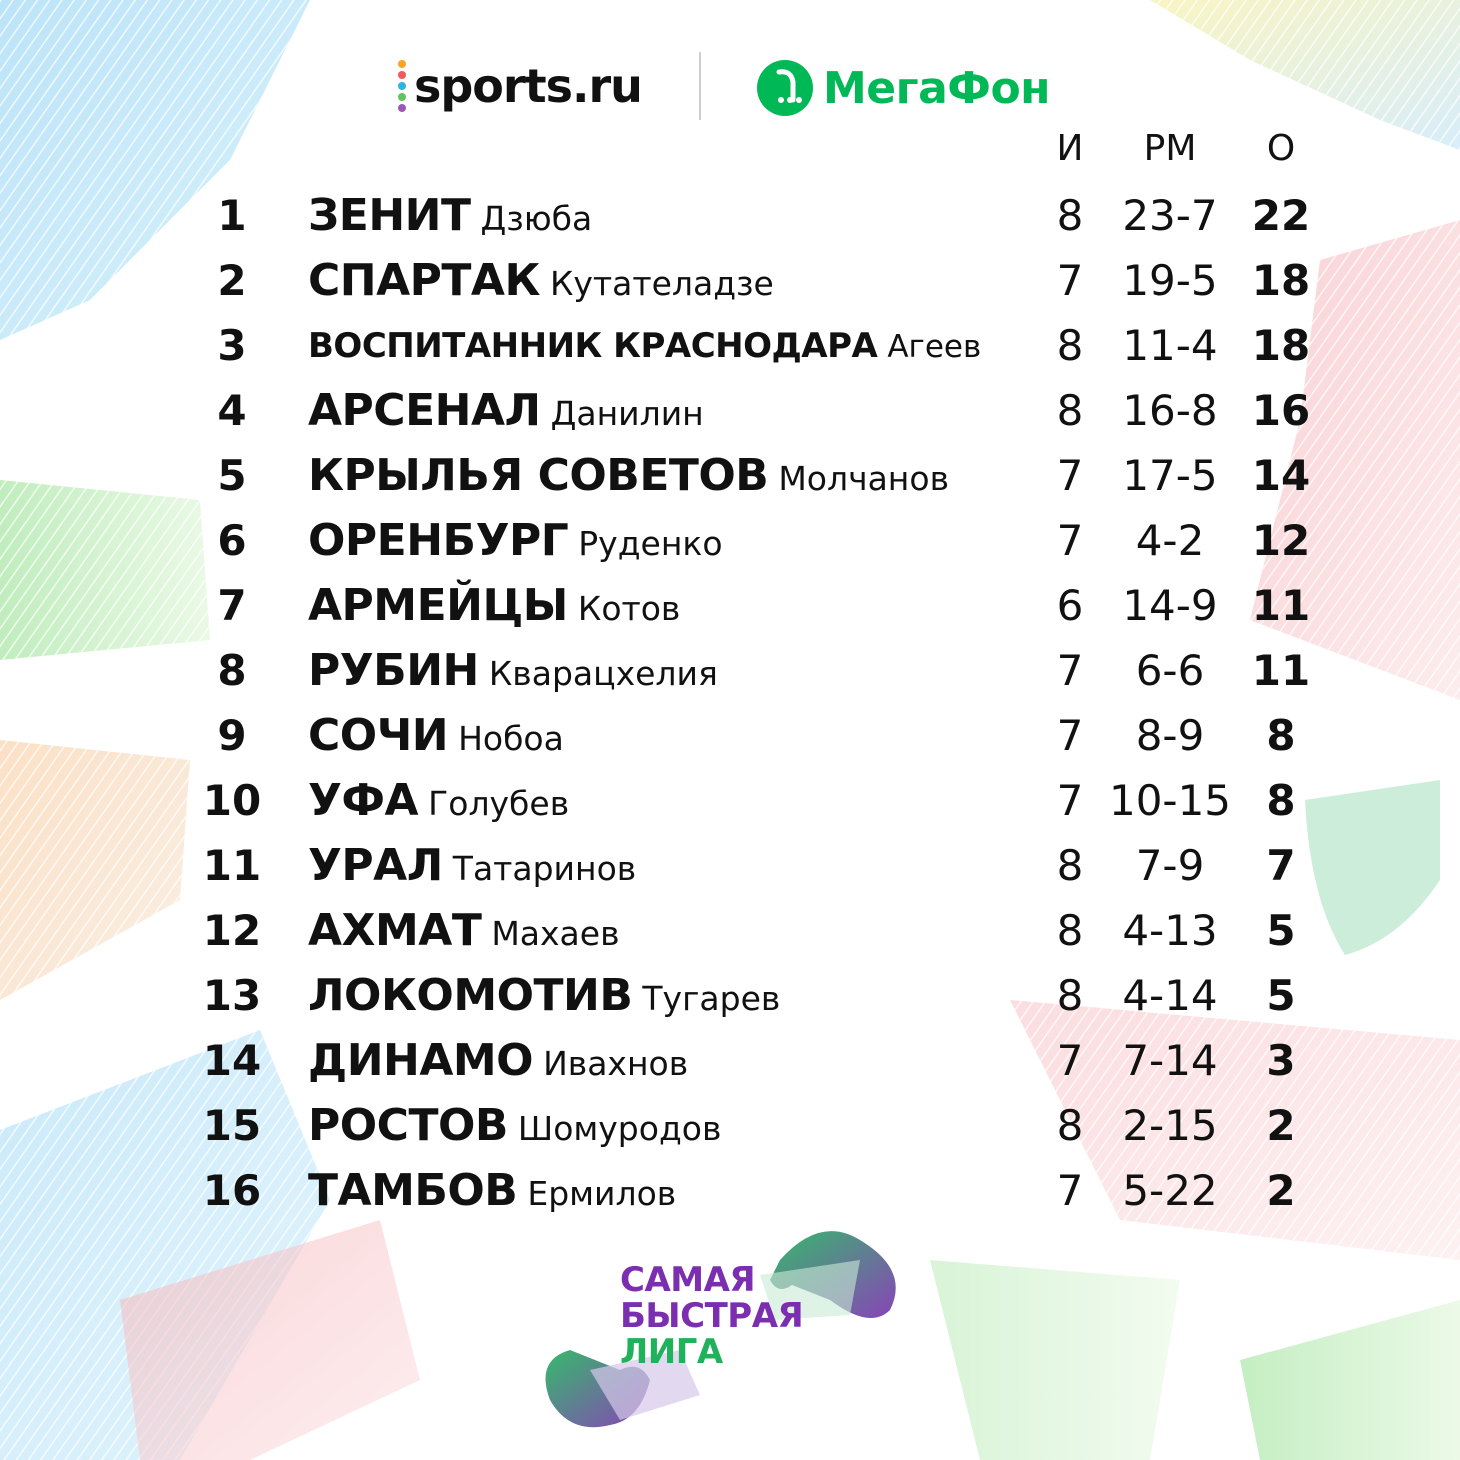 This screenshot has width=1460, height=1460. I want to click on table-row: 15 РОСТОВ Шомуродов 8 2-15 2, so click(730, 1126).